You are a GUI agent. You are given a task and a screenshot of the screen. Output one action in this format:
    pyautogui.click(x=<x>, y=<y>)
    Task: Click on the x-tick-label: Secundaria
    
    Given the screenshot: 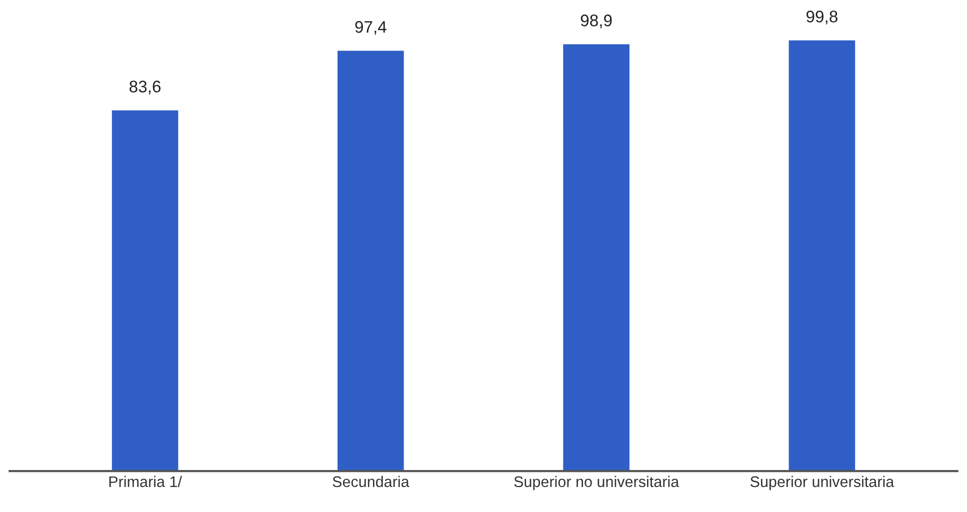 What is the action you would take?
    pyautogui.click(x=371, y=482)
    